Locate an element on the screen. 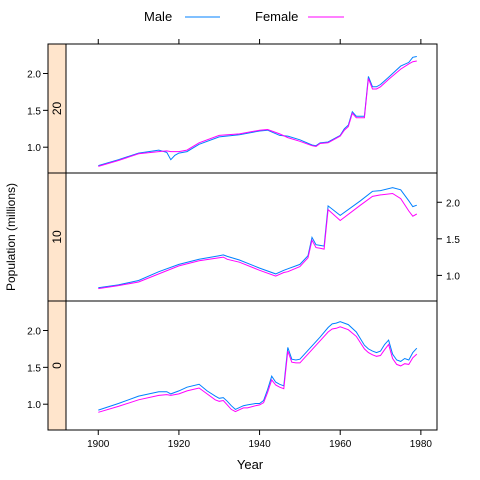 Image resolution: width=480 pixels, height=480 pixels. x-tick-label: 1920 is located at coordinates (179, 444).